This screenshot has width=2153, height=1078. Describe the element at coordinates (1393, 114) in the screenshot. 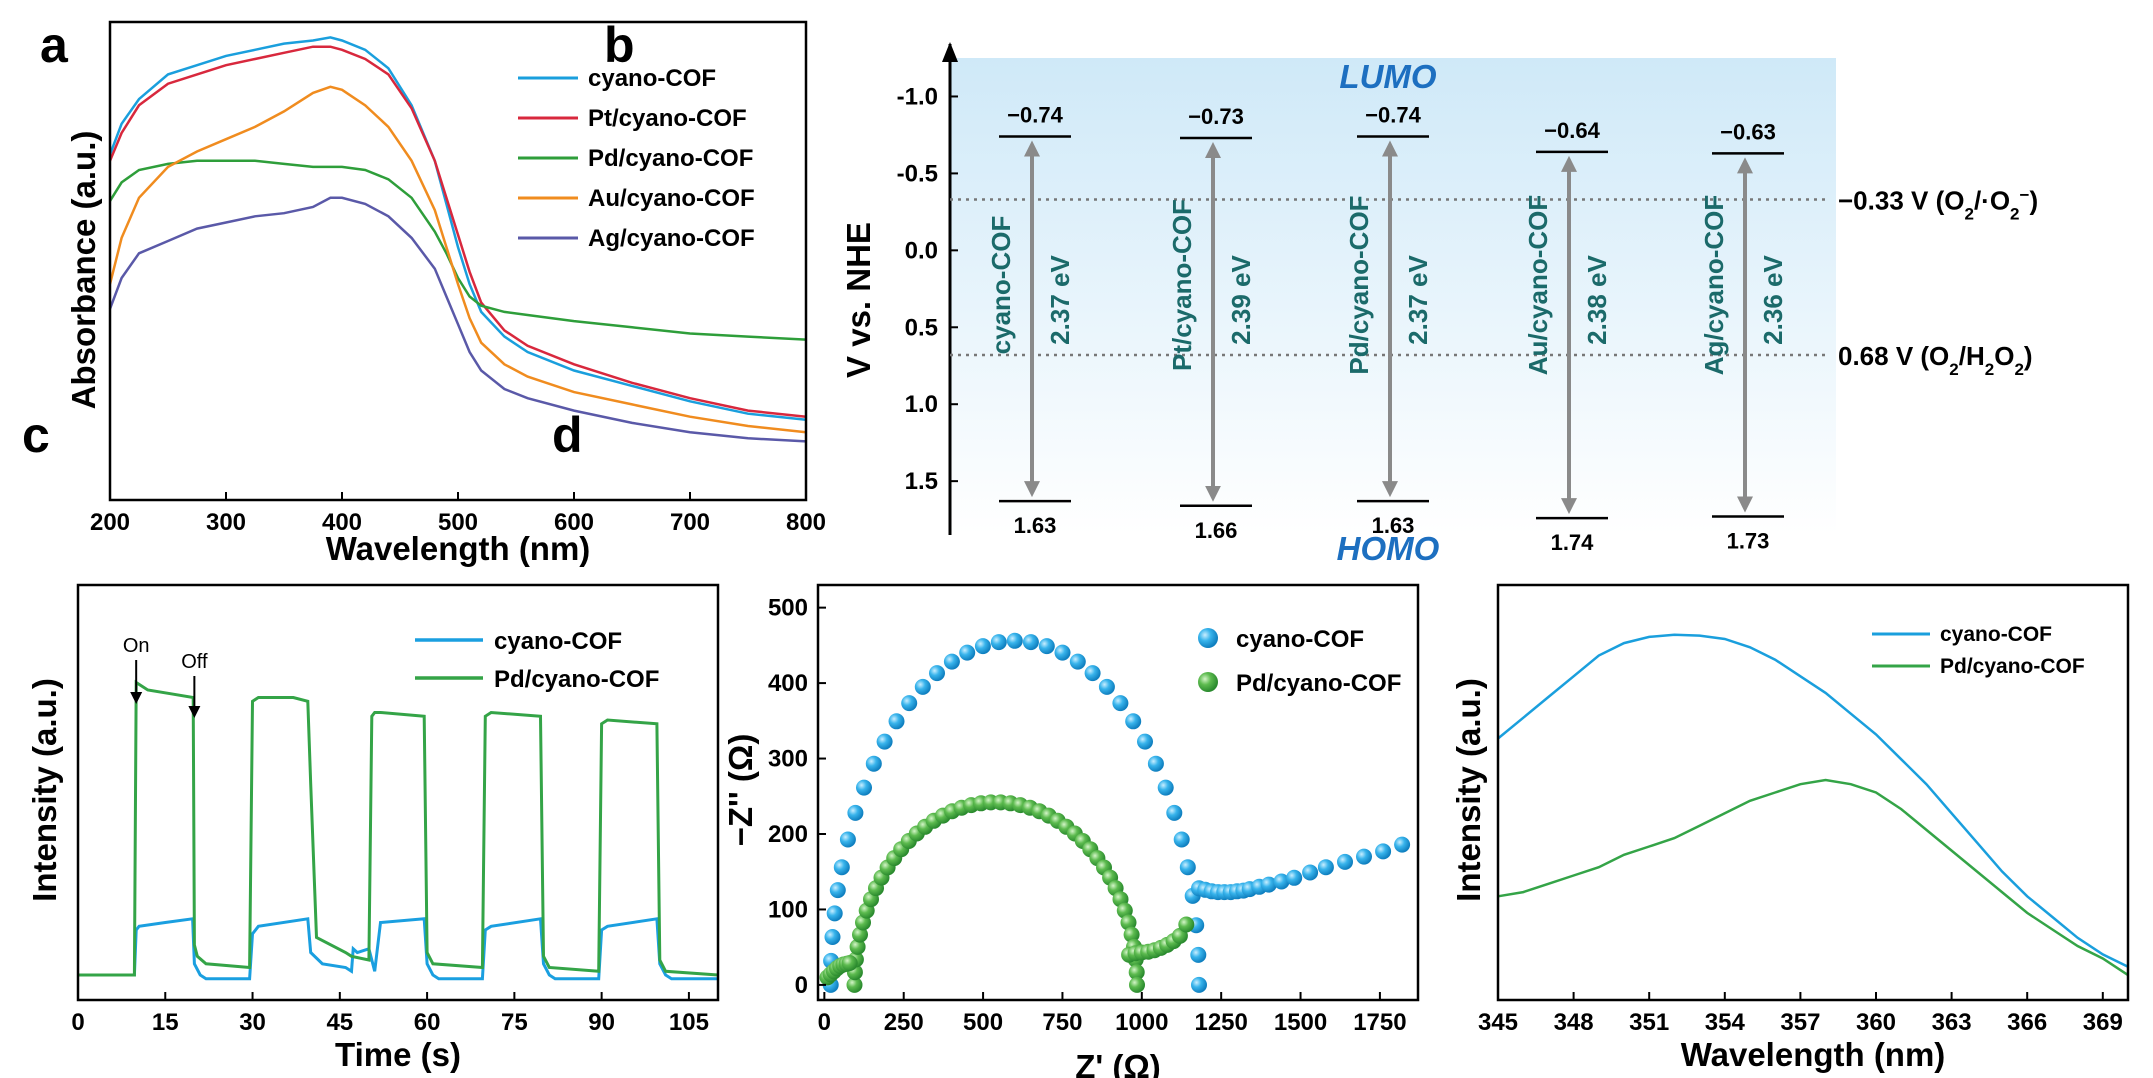

I see `b-lumo-value-pd-cyano-cof: −0.74` at that location.